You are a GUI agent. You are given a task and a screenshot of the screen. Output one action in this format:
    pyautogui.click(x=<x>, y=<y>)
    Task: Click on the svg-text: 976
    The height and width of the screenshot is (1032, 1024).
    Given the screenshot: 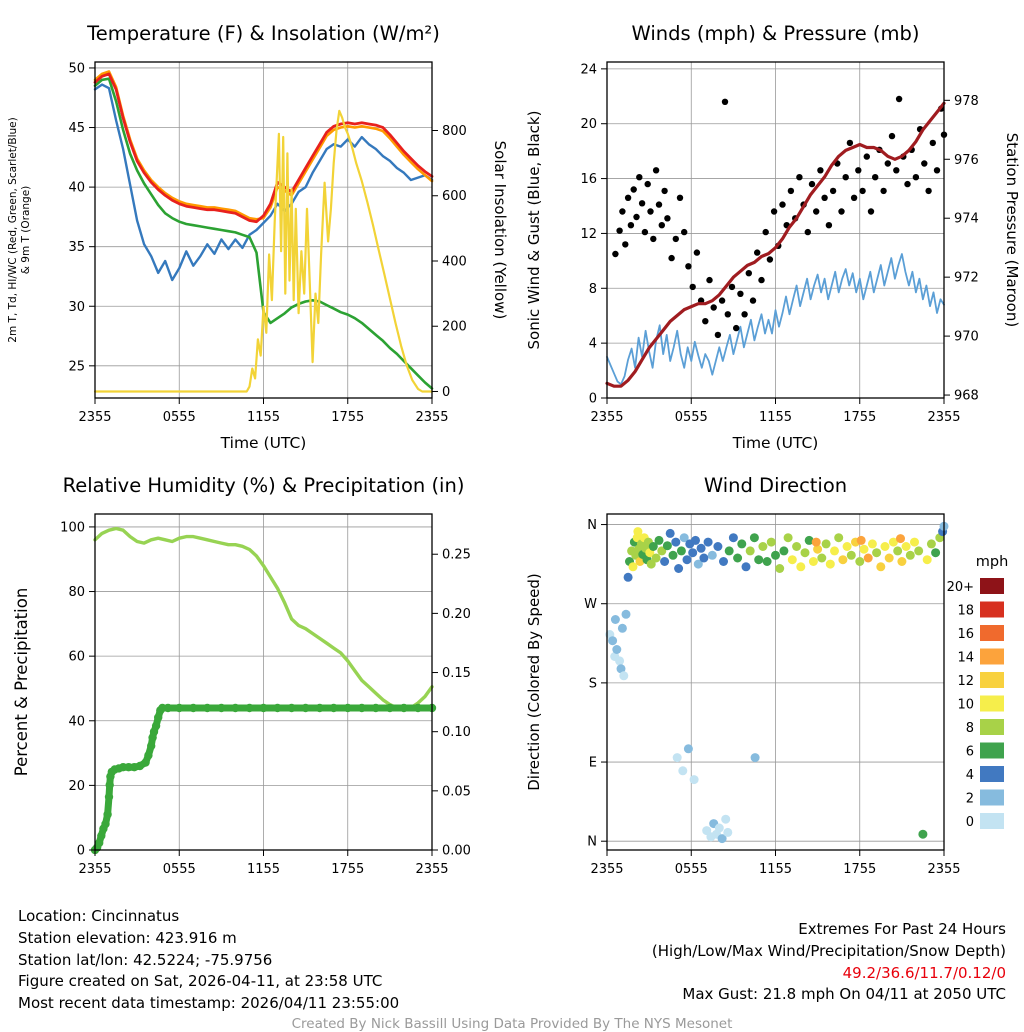 What is the action you would take?
    pyautogui.click(x=966, y=160)
    